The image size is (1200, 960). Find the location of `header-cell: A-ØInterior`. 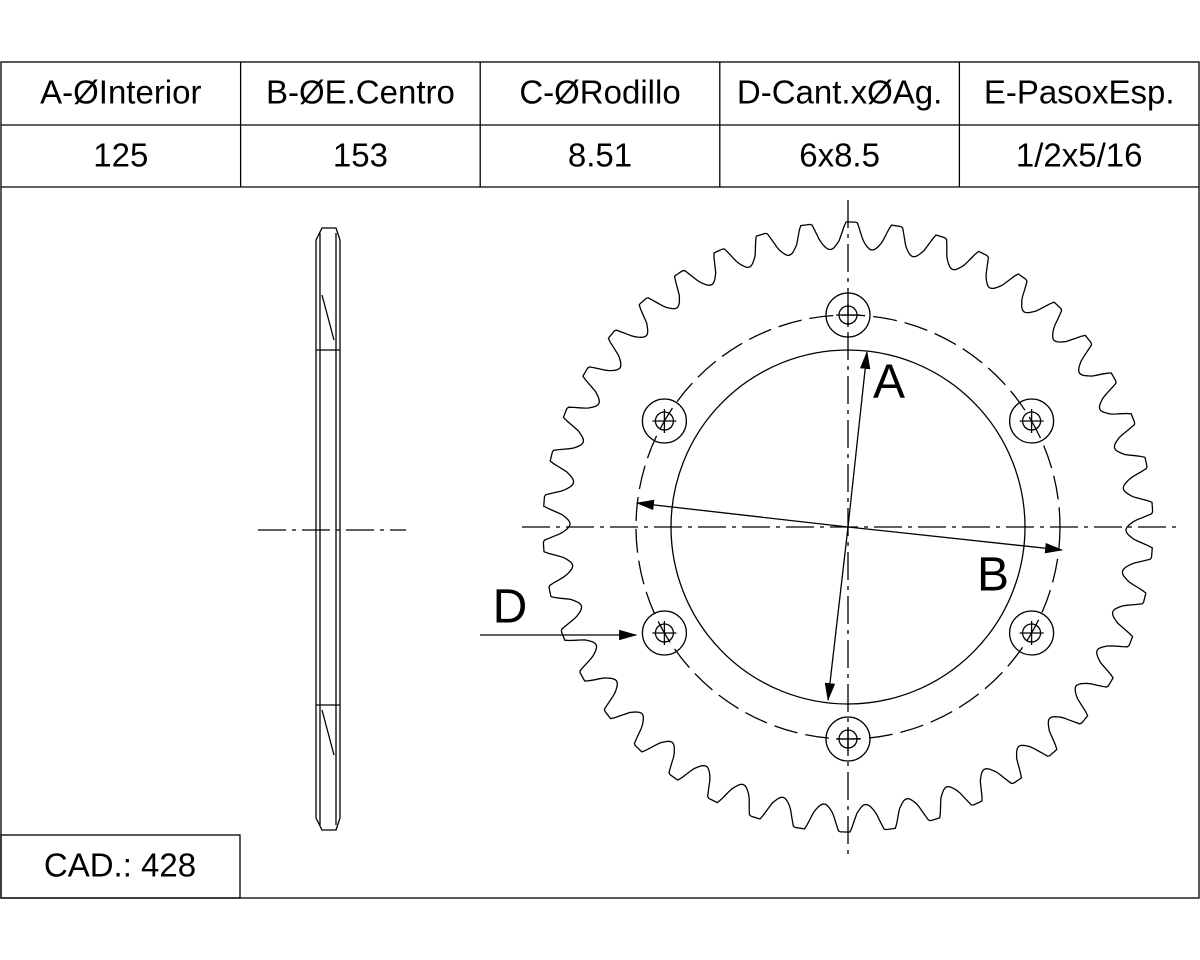

header-cell: A-ØInterior is located at coordinates (120, 92).